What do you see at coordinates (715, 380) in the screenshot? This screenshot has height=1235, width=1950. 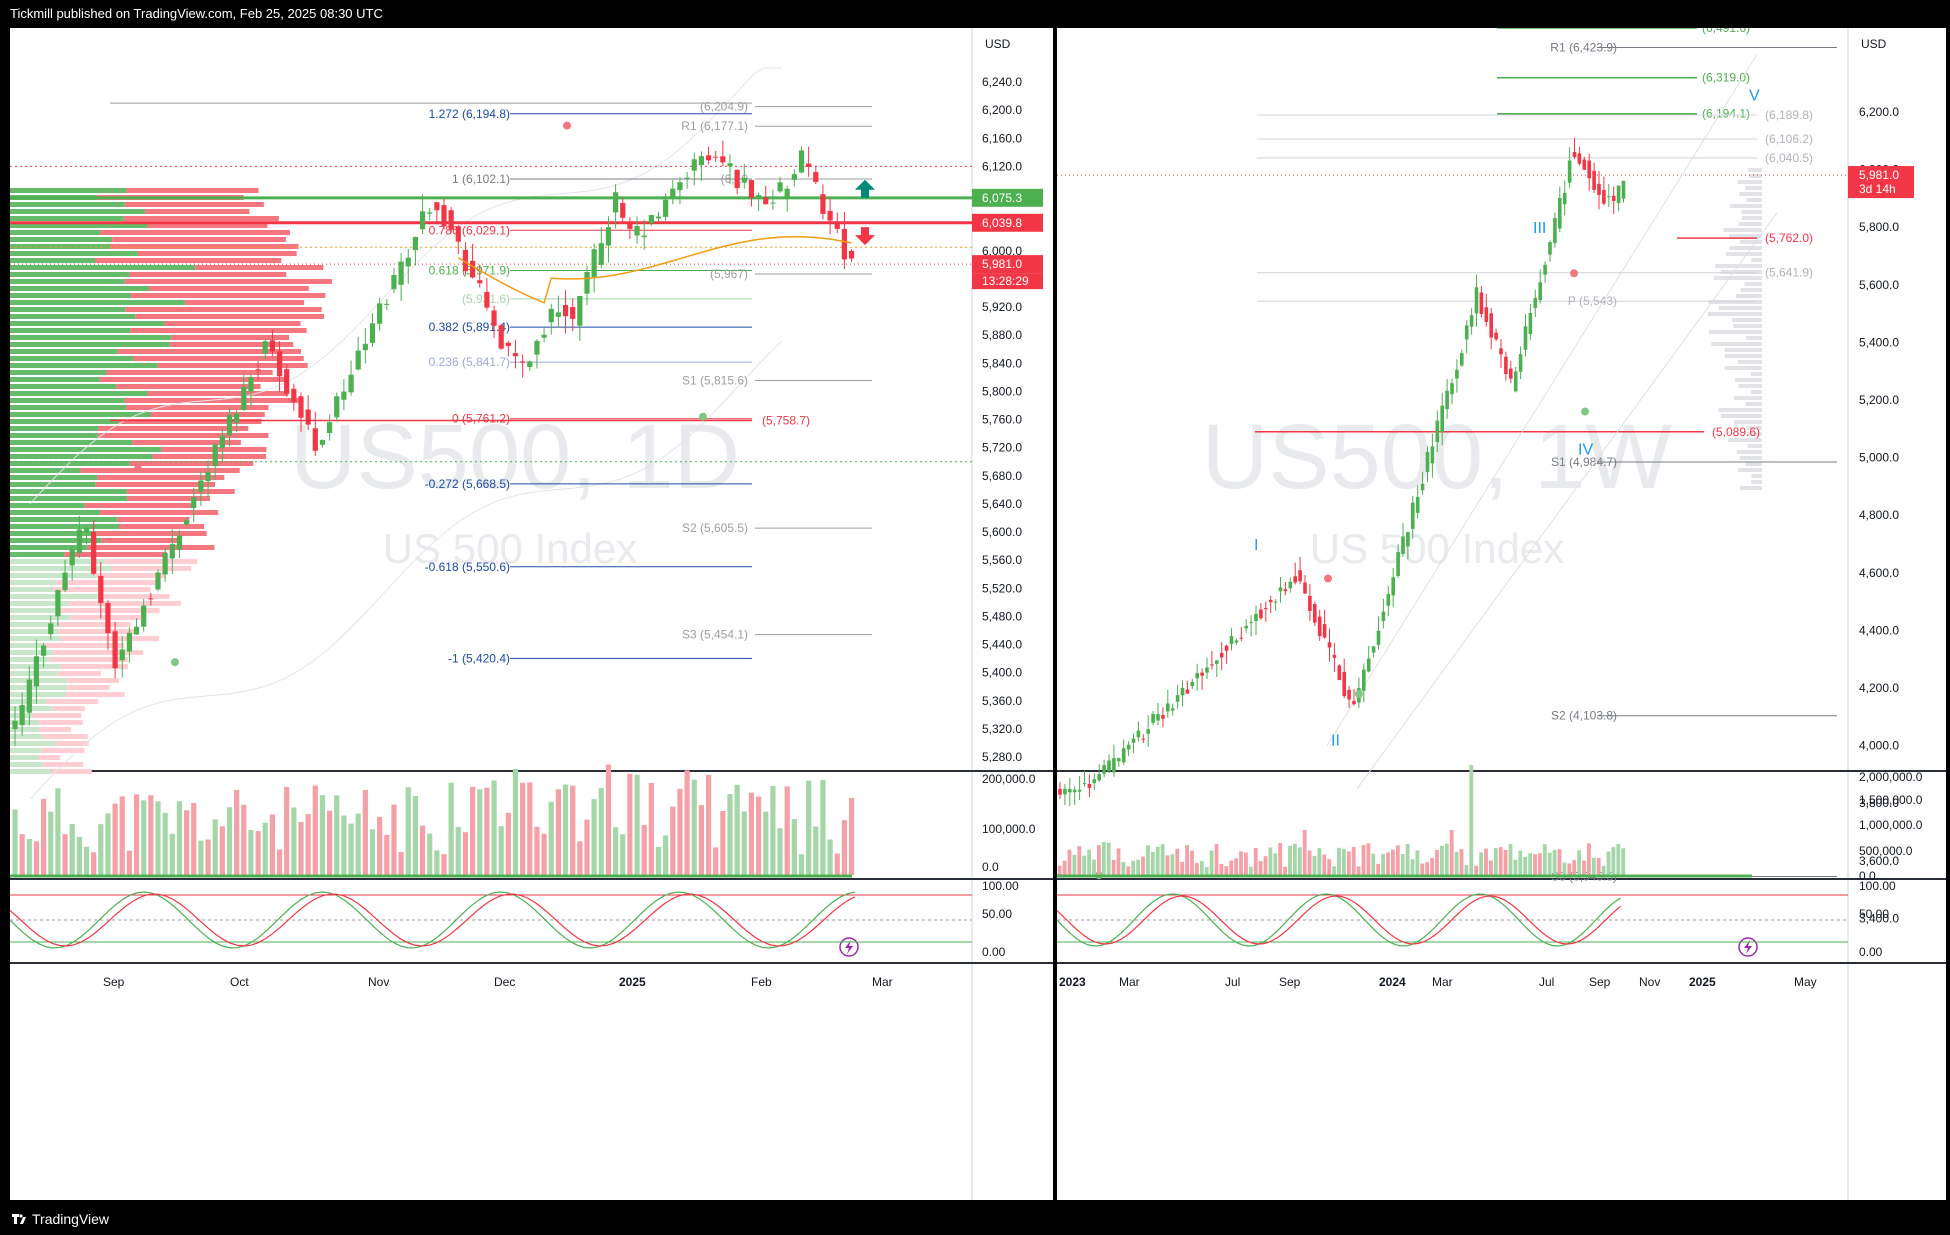 I see `pivot-label: S1 (5,815.6)` at bounding box center [715, 380].